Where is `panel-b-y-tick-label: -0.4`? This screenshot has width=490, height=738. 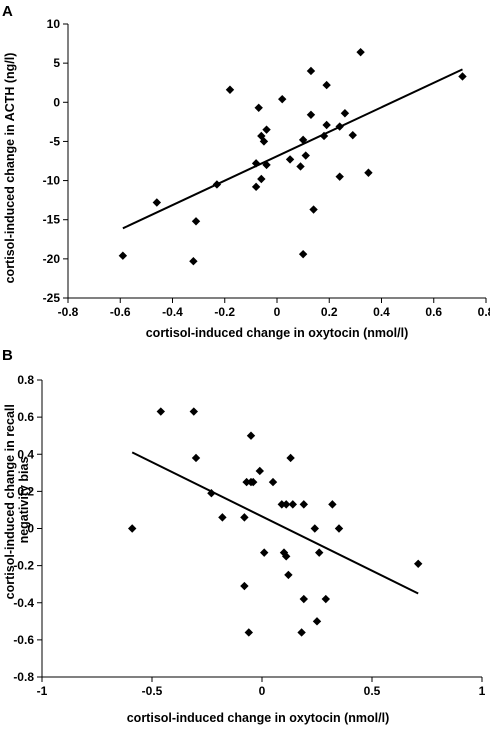 panel-b-y-tick-label: -0.4 is located at coordinates (23, 603).